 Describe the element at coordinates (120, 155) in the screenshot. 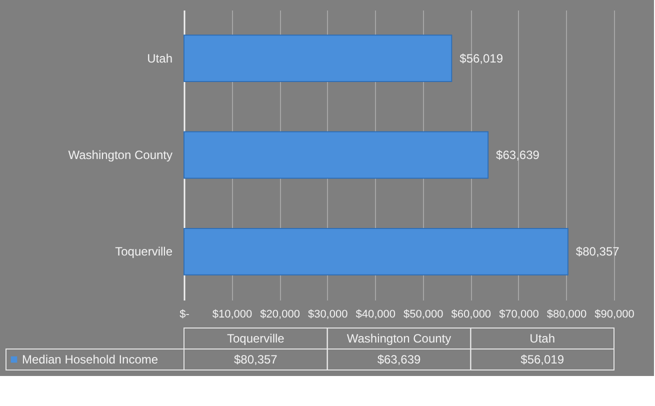

I see `y-tick-label: Washington County` at that location.